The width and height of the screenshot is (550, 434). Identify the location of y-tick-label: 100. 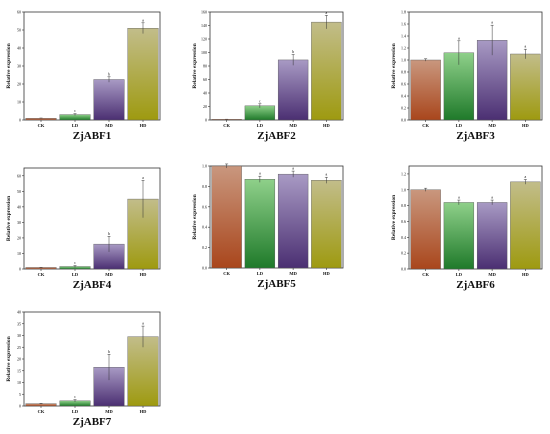
(204, 52).